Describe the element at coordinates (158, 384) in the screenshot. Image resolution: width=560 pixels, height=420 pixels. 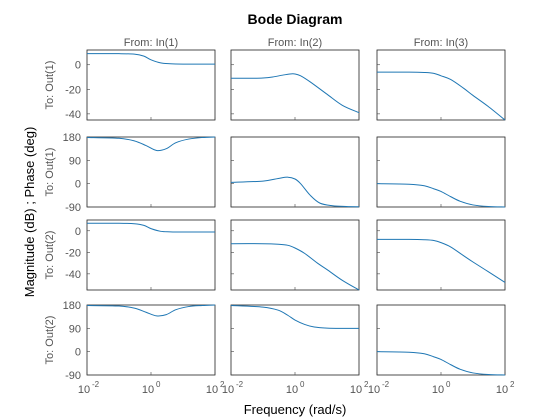
I see `x-tick-exponent-c0-1: 0` at that location.